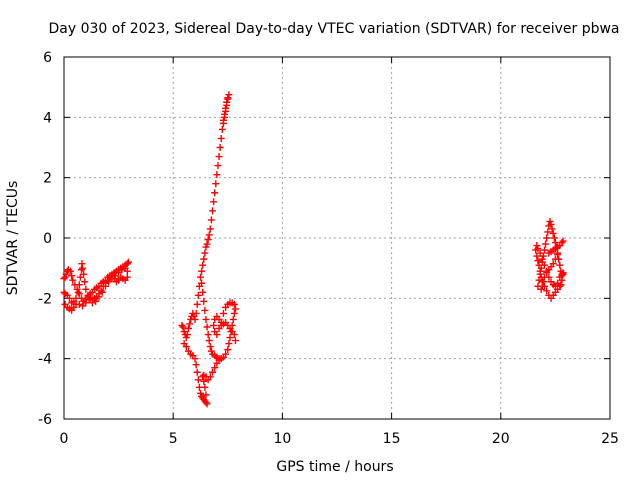 Image resolution: width=640 pixels, height=480 pixels. Describe the element at coordinates (45, 360) in the screenshot. I see `y-tick-label: -4` at that location.